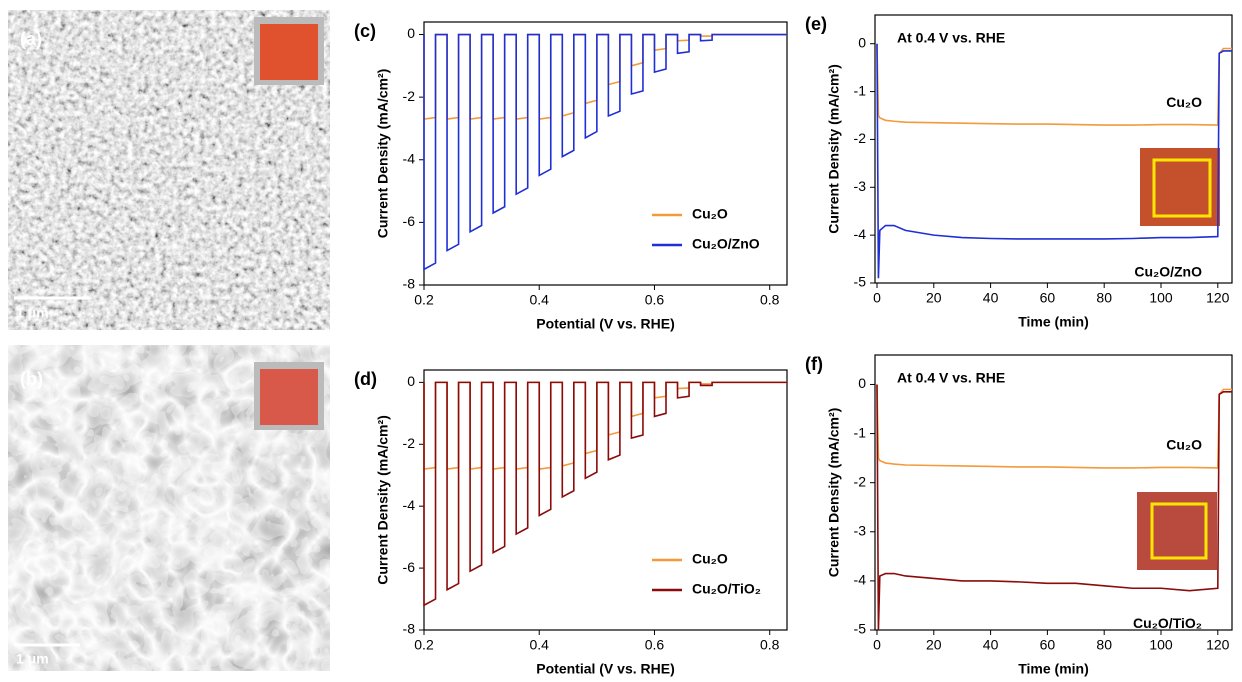  Describe the element at coordinates (816, 24) in the screenshot. I see `panel-label: (e)` at that location.